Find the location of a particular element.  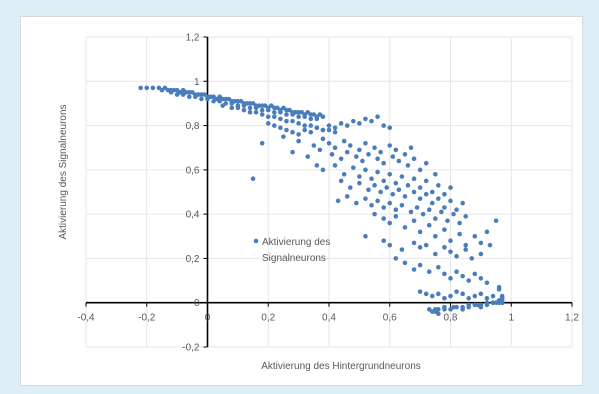

y-tick-label: 0,8 is located at coordinates (193, 126).